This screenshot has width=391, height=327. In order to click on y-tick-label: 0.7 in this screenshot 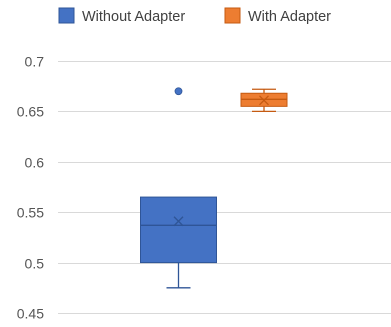, I will do `click(35, 62)`.